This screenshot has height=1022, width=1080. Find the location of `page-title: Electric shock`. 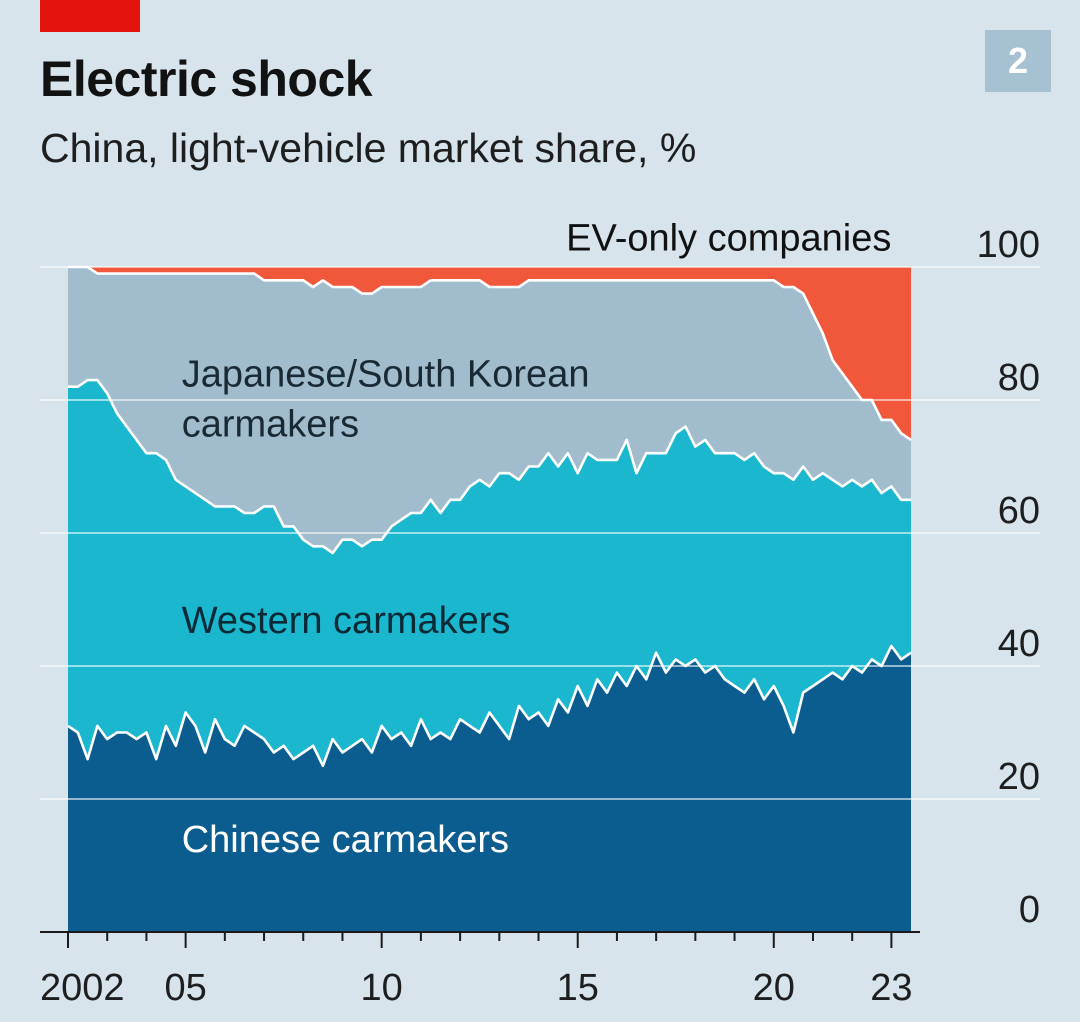

page-title: Electric shock is located at coordinates (206, 79).